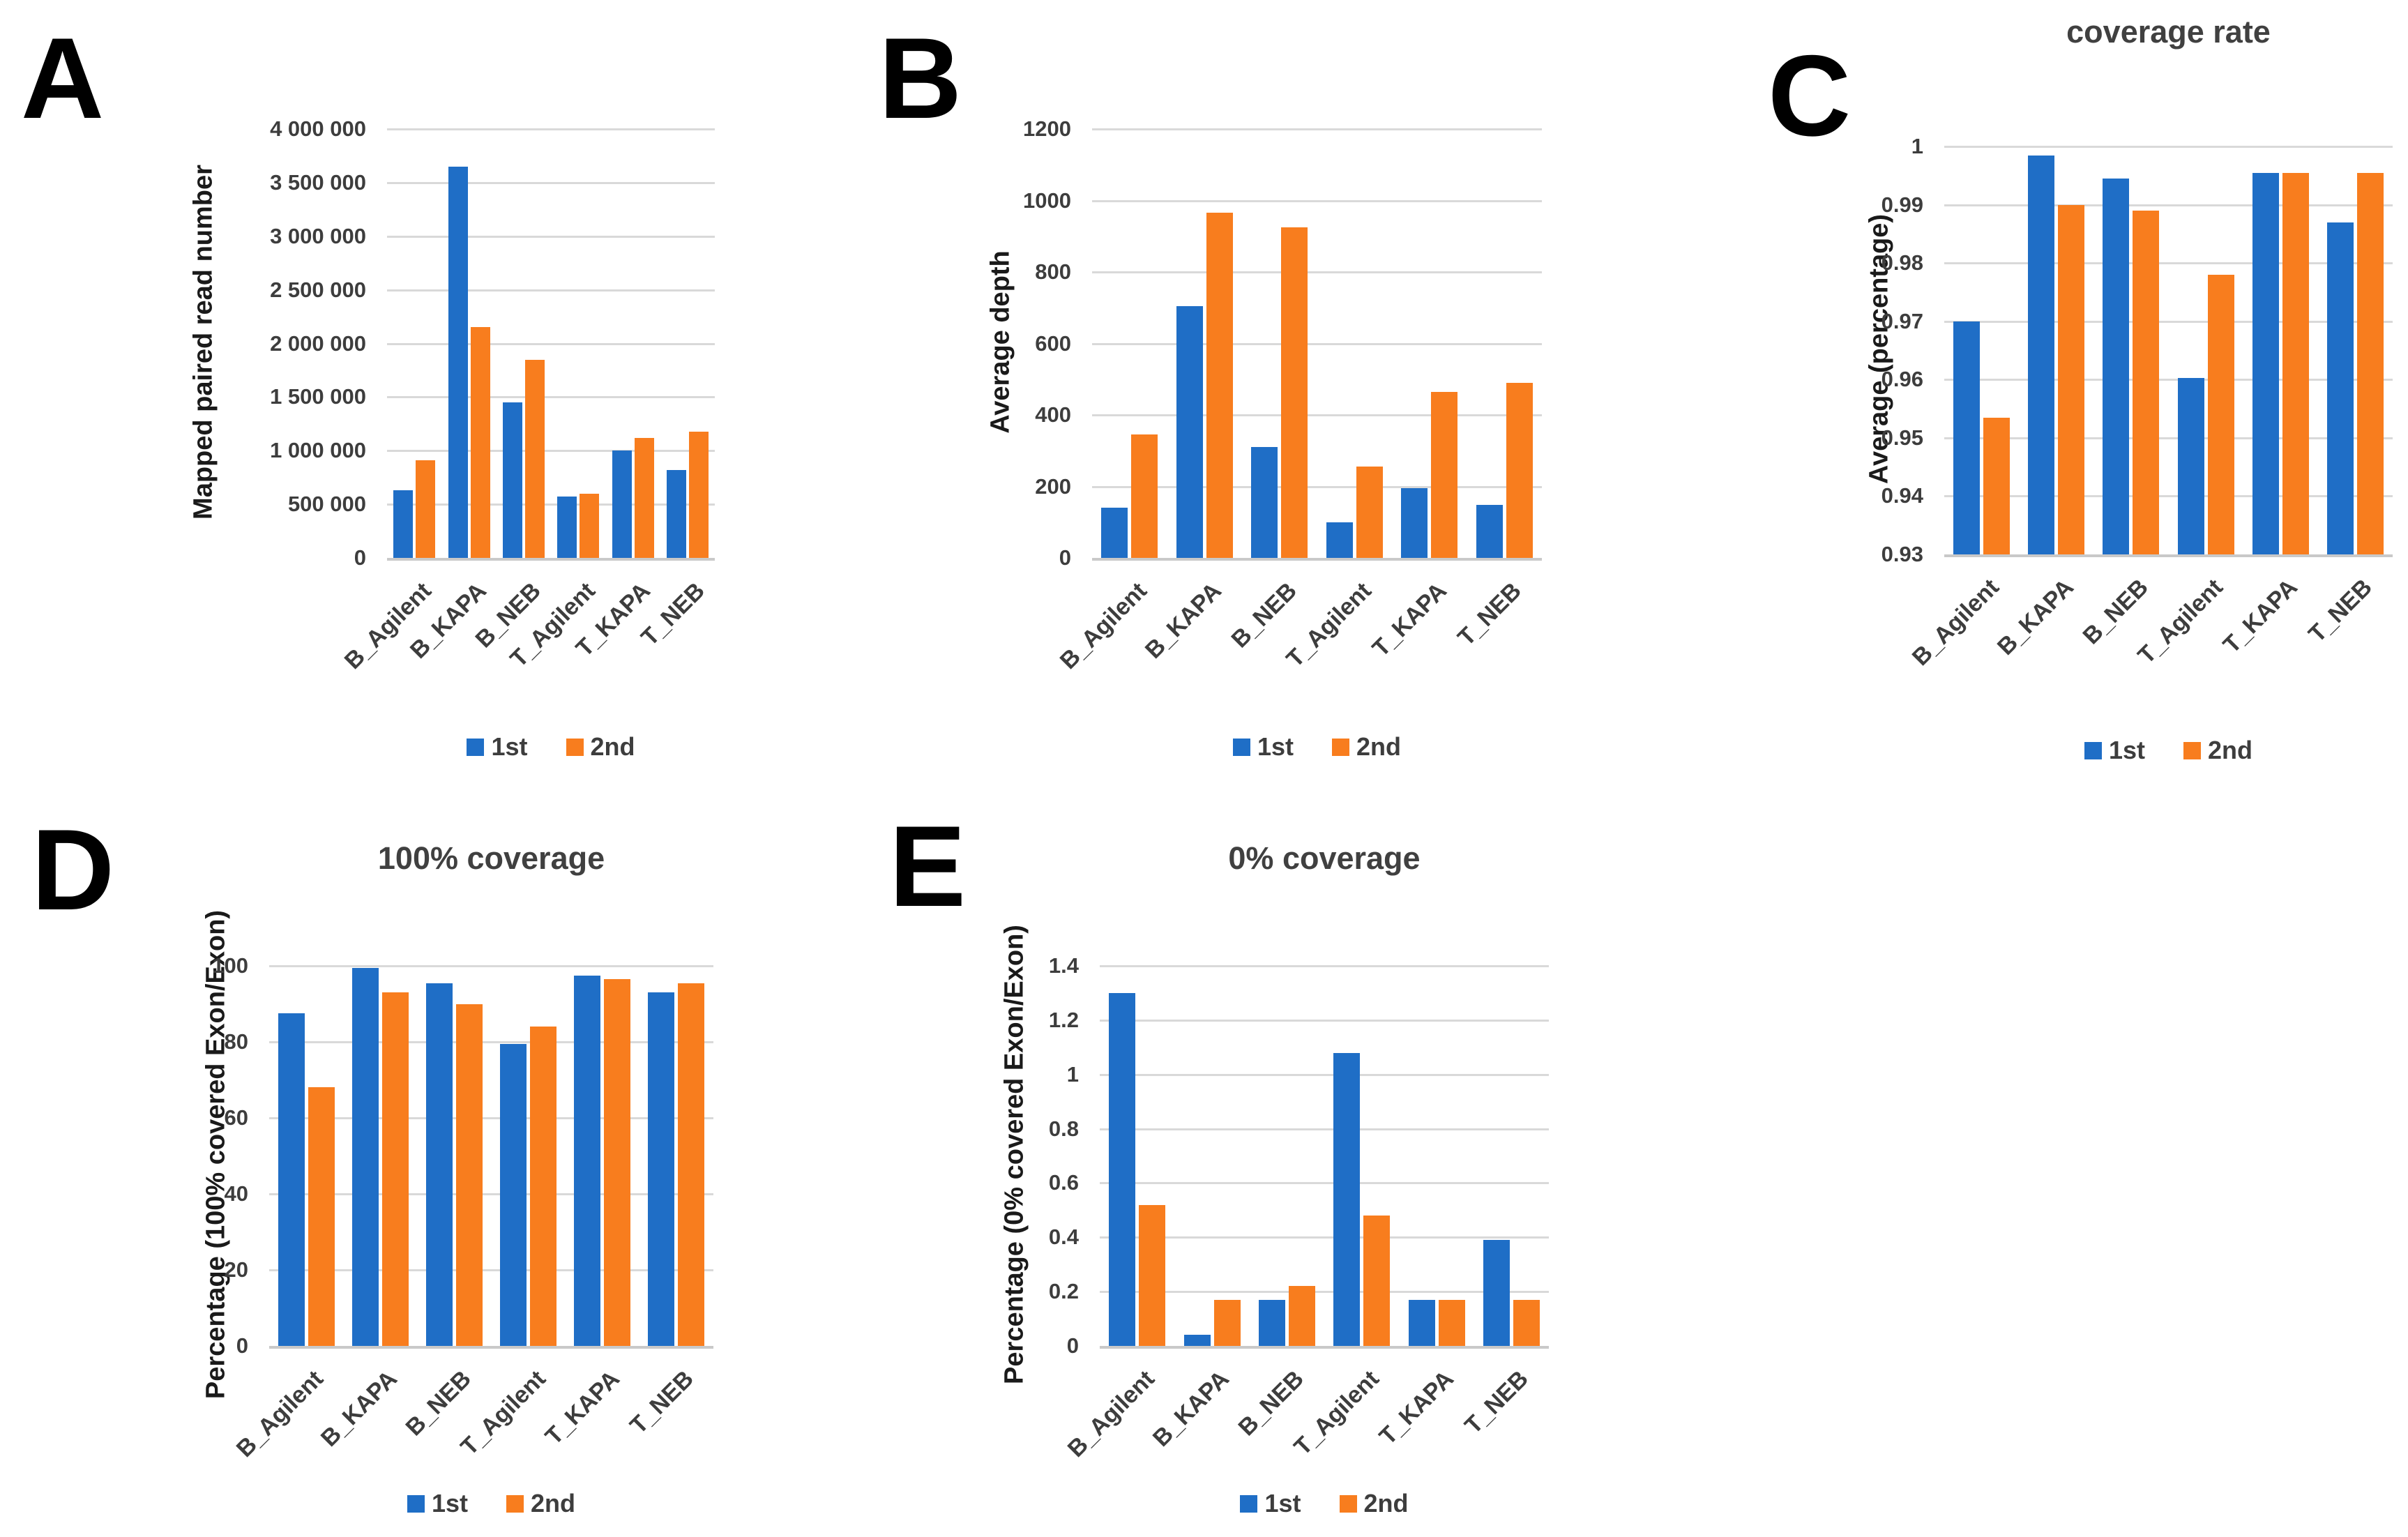 This screenshot has height=1537, width=2408. Describe the element at coordinates (1809, 95) in the screenshot. I see `panel-letter-c: C` at that location.